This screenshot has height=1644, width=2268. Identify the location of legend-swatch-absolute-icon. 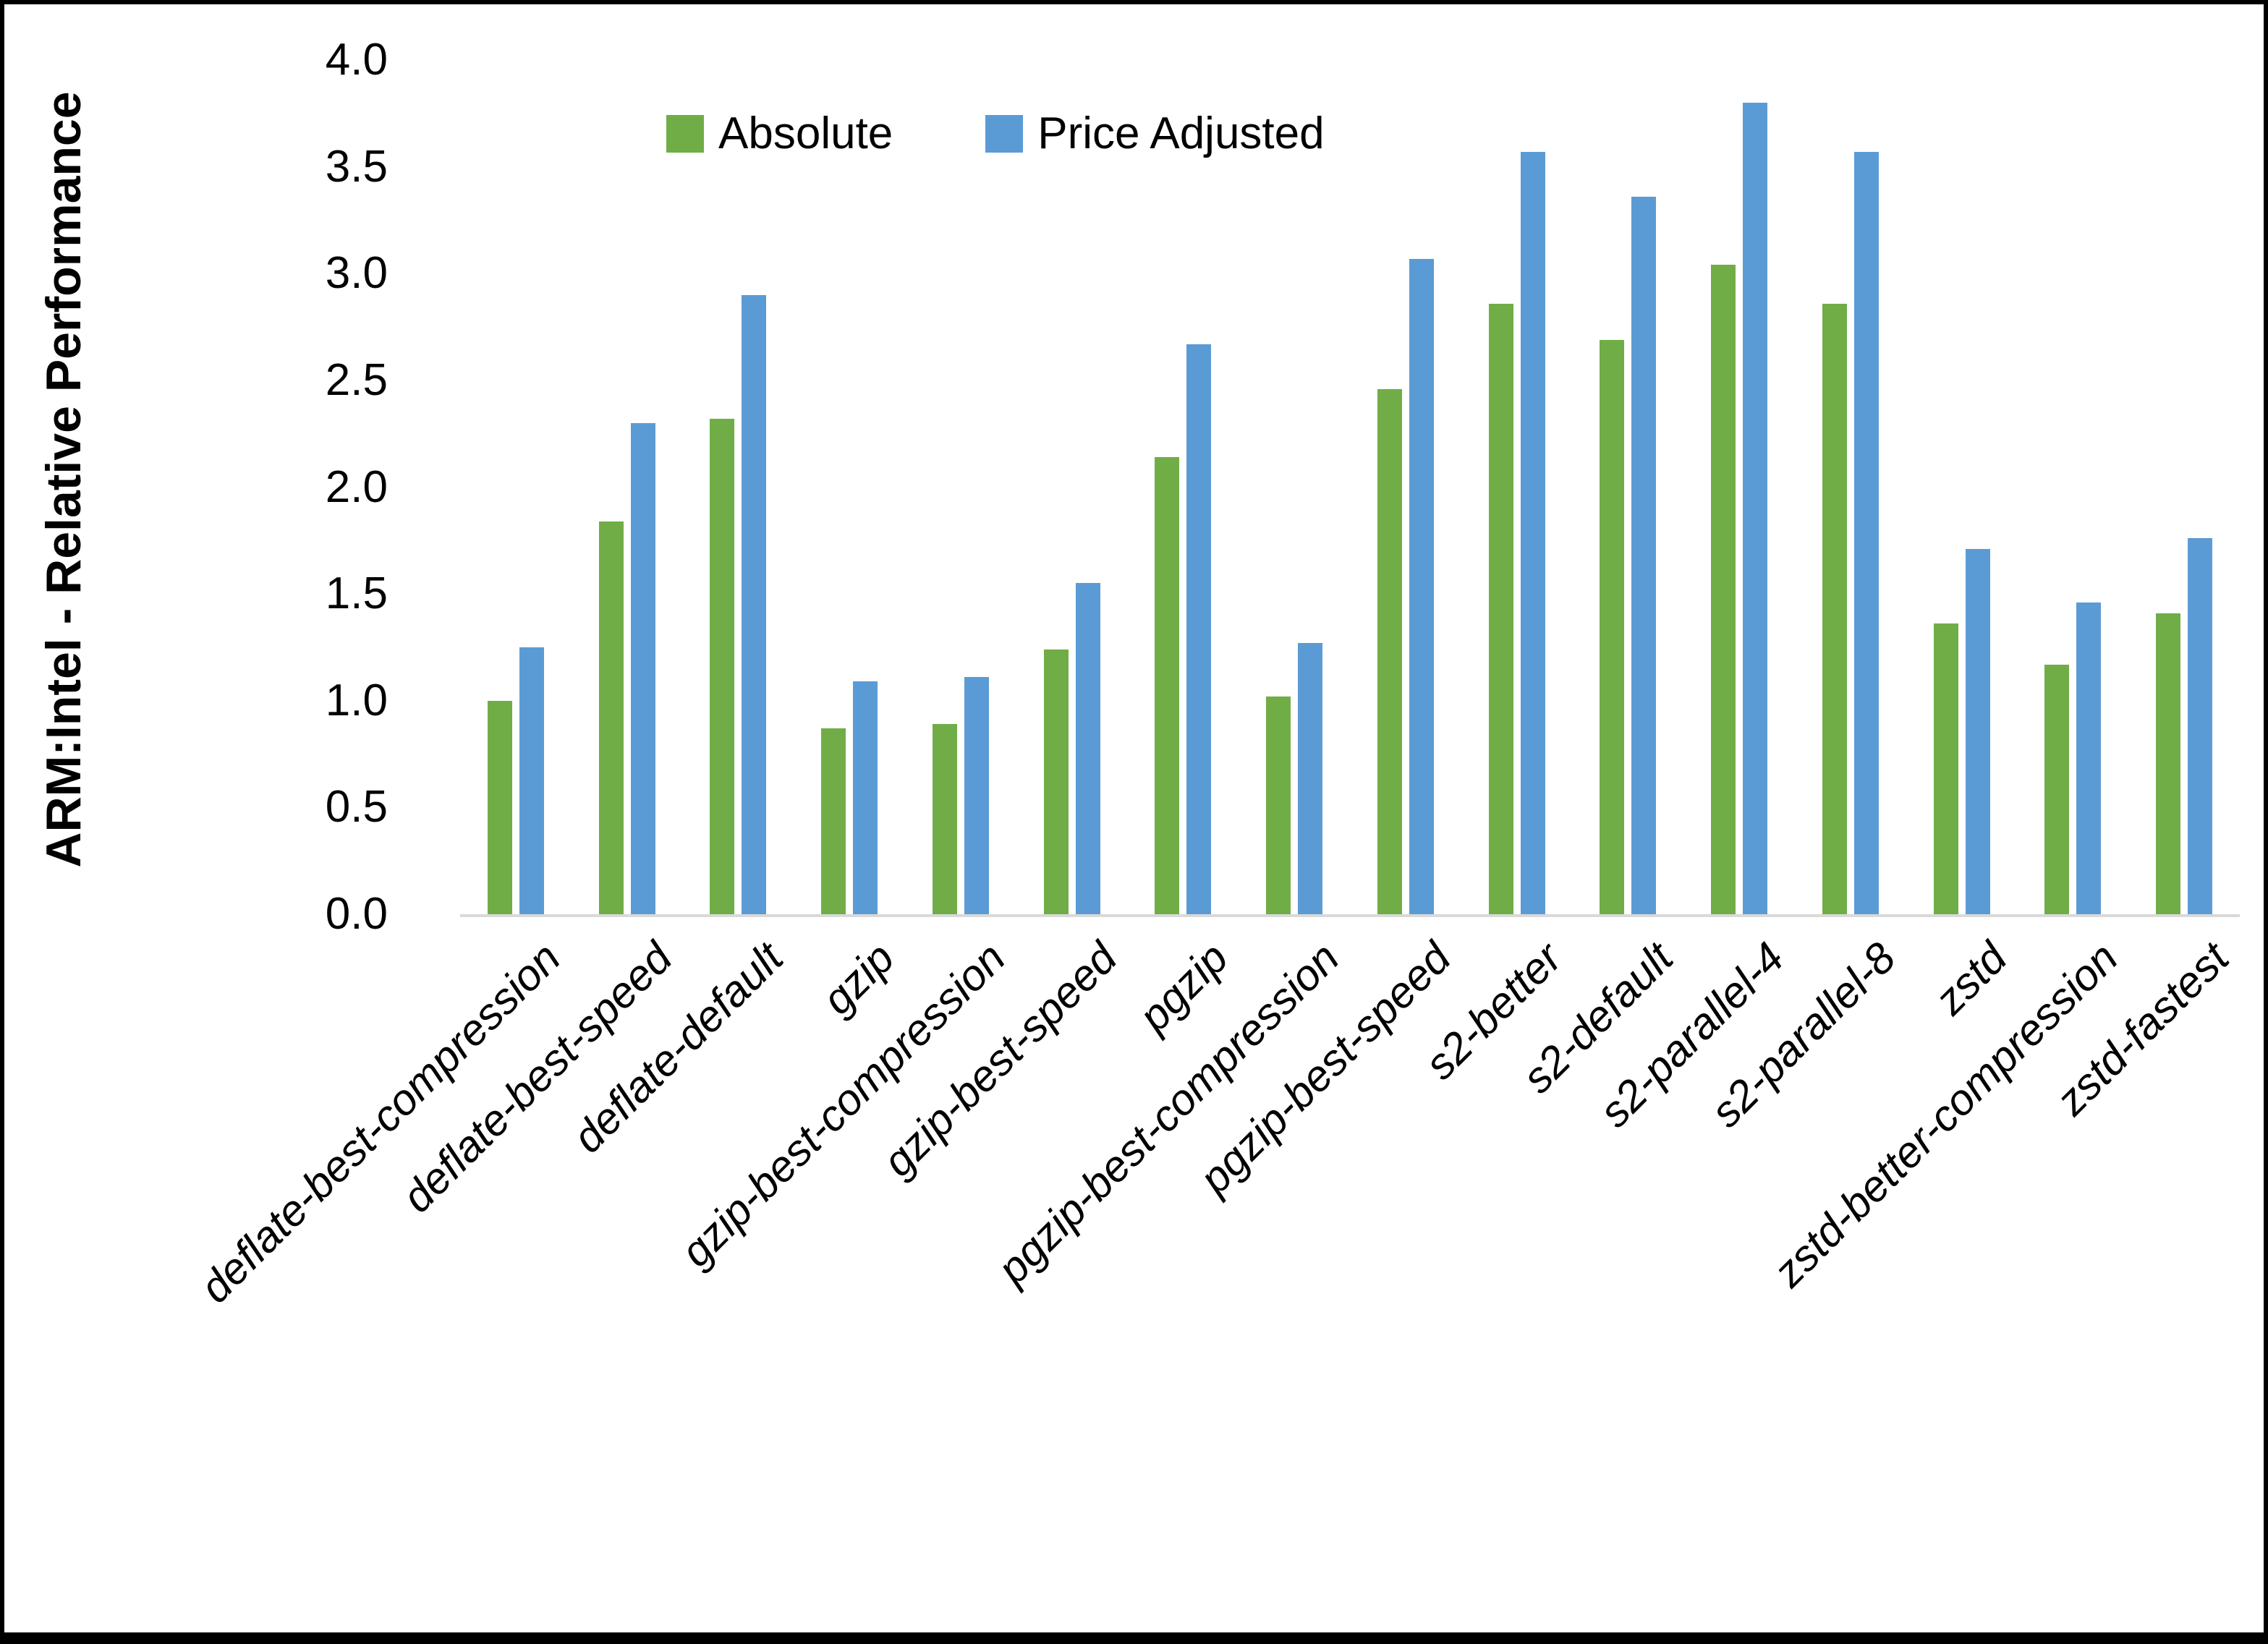
(685, 134).